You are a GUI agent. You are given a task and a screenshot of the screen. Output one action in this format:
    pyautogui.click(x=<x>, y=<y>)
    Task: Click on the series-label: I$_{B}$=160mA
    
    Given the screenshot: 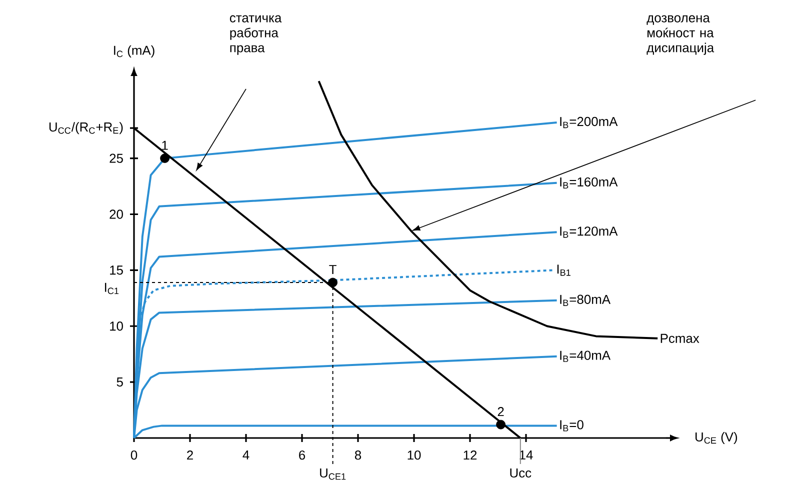 What is the action you would take?
    pyautogui.click(x=589, y=183)
    